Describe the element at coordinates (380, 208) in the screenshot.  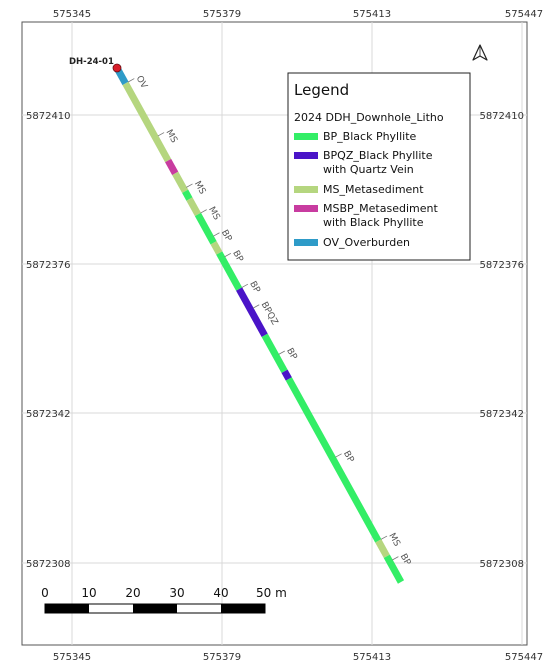
I see `legend-label-msbp: MSBP_Metasediment` at that location.